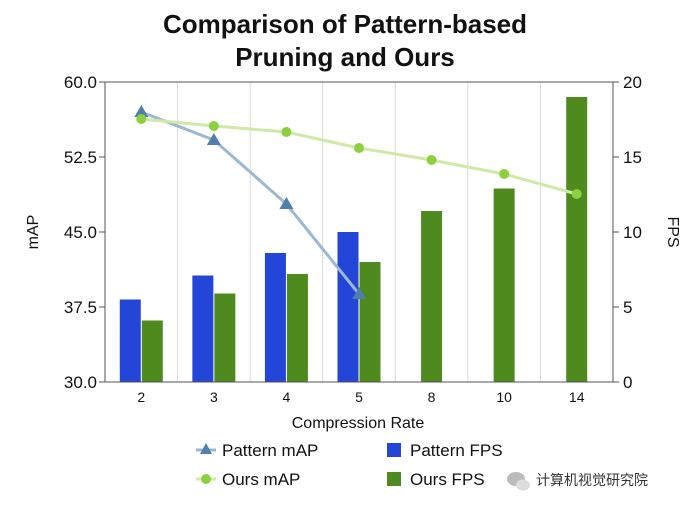  I want to click on legend-label: Pattern FPS, so click(456, 450).